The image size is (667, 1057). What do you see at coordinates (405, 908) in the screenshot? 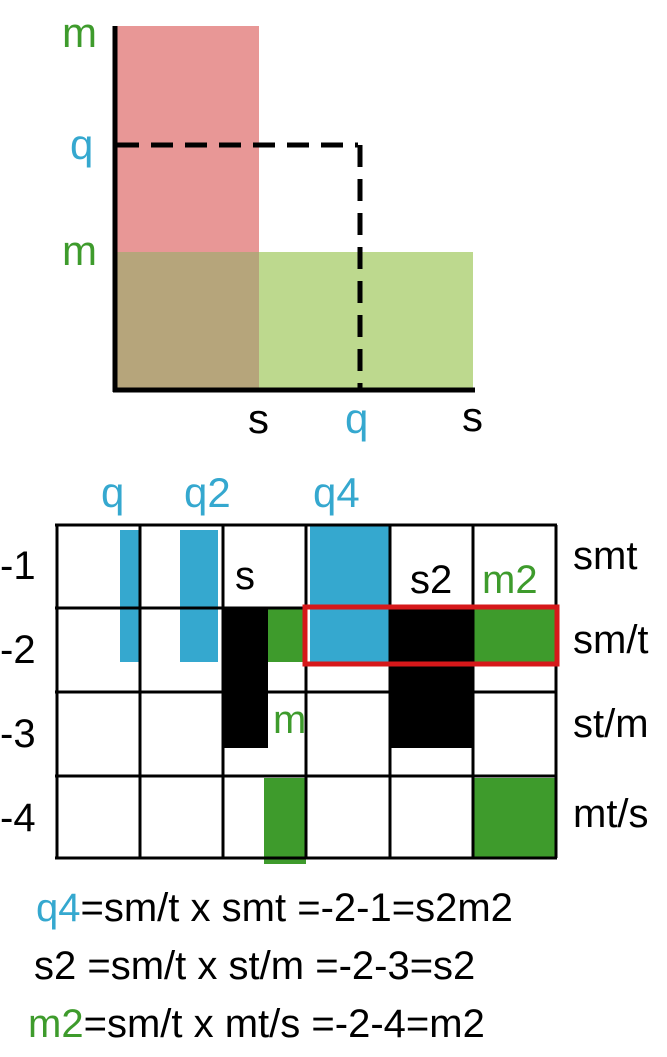
I see `equation-rhs: =-2-1=s2m2` at bounding box center [405, 908].